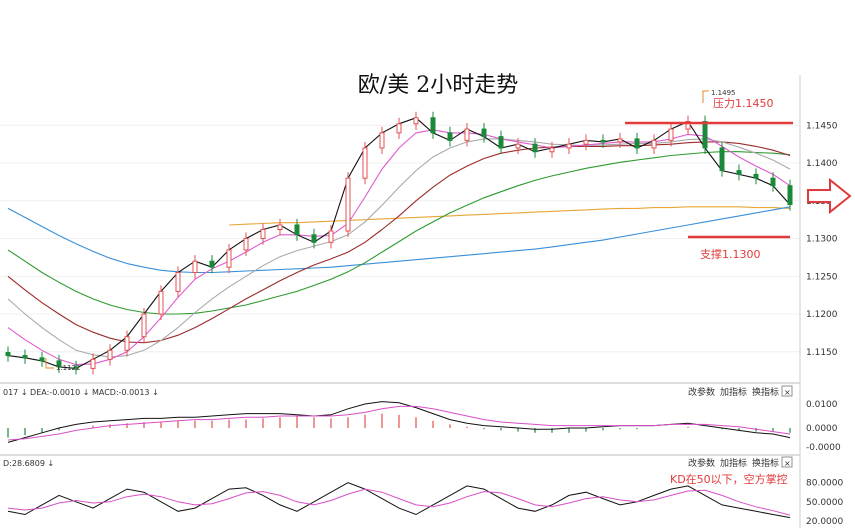 This screenshot has height=528, width=855. Describe the element at coordinates (824, 484) in the screenshot. I see `kd-tick-label: 80.0000` at that location.